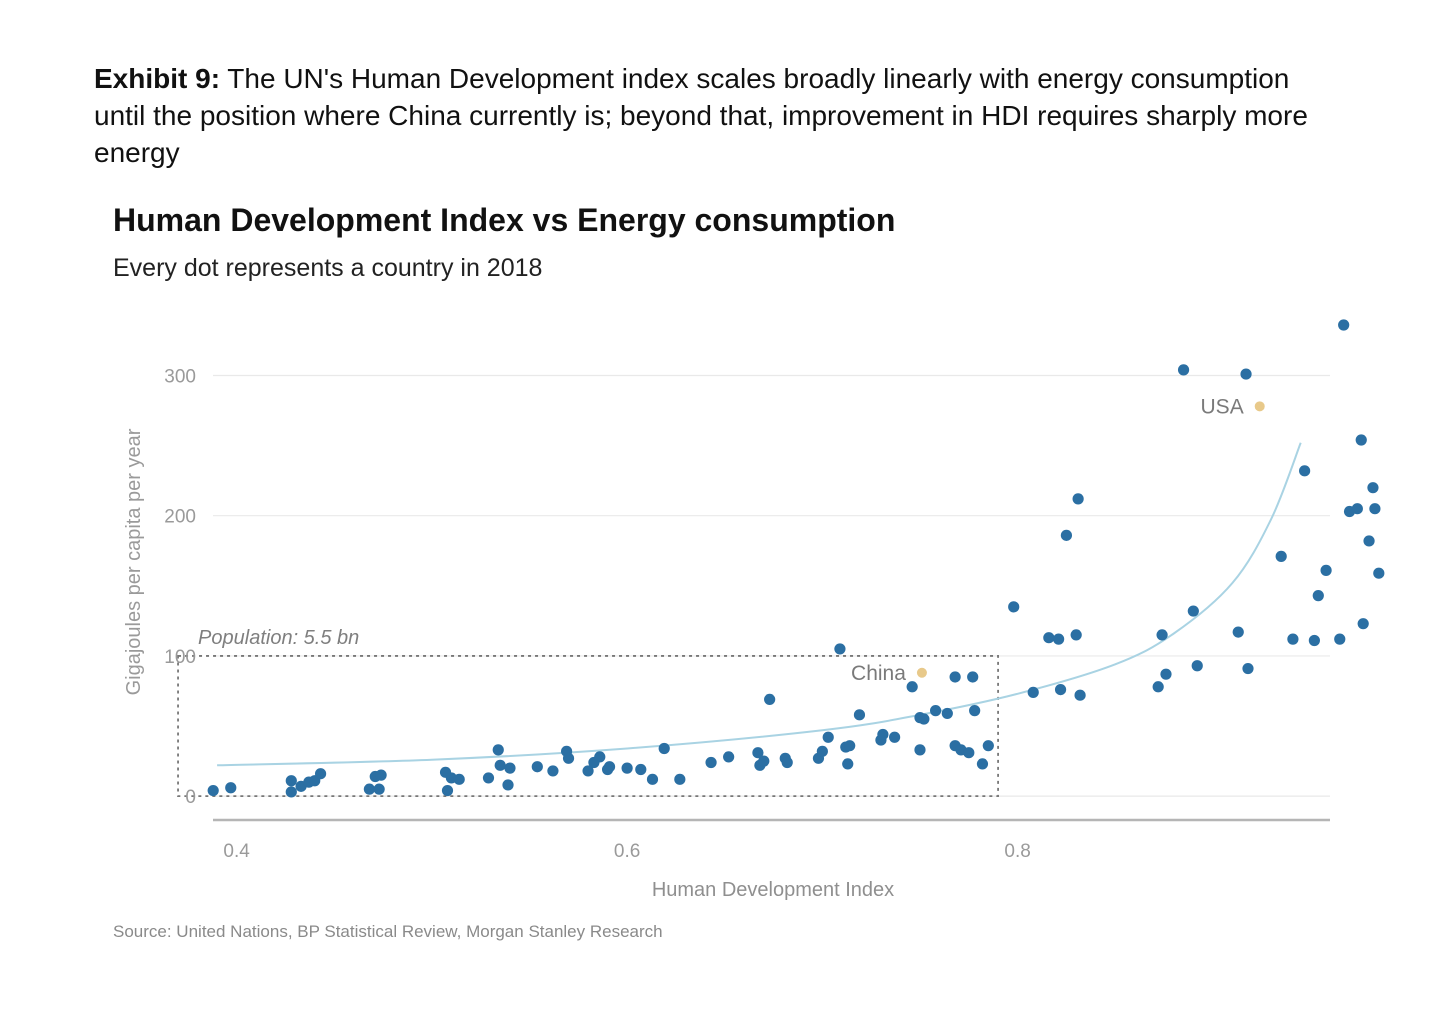  Describe the element at coordinates (1017, 851) in the screenshot. I see `x-tick-label: 0.8` at that location.